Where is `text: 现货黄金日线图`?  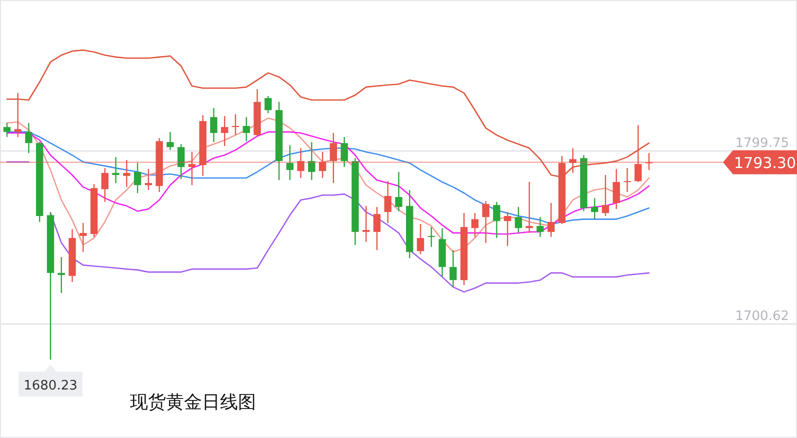 text: 现货黄金日线图 is located at coordinates (193, 402).